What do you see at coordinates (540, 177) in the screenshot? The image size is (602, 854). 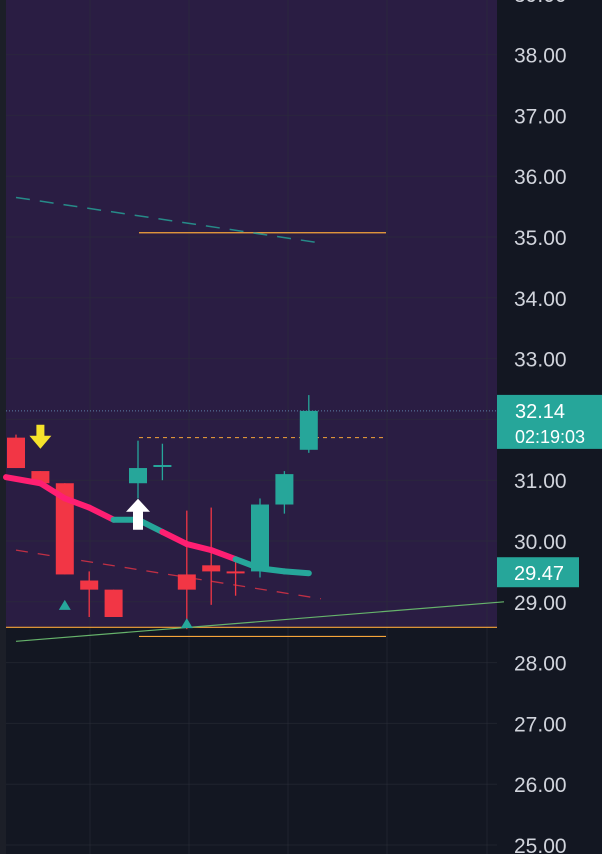 I see `y-tick-label: 36.00` at bounding box center [540, 177].